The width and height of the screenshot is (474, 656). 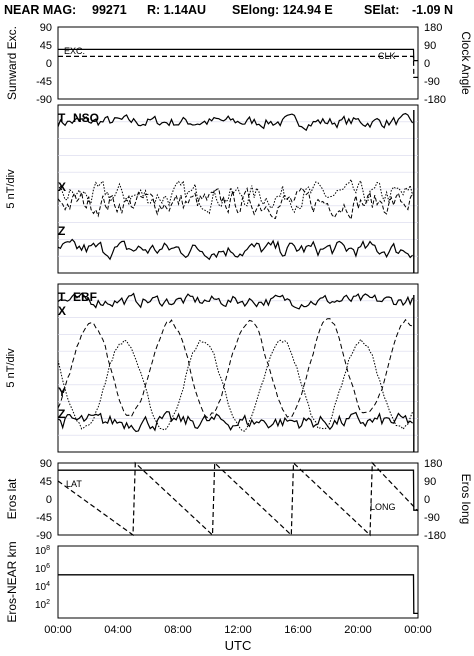 What do you see at coordinates (238, 55) in the screenshot?
I see `exc-trace` at bounding box center [238, 55].